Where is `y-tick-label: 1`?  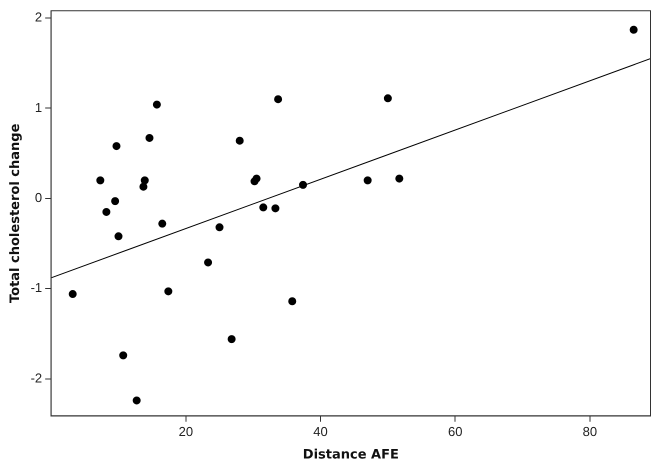 y-tick-label: 1 is located at coordinates (38, 107).